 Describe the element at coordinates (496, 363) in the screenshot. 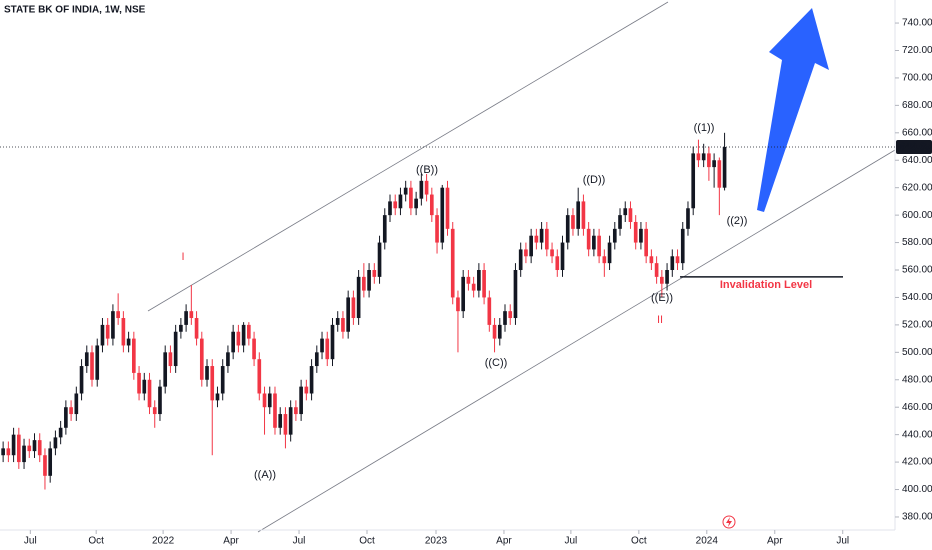

I see `wave-label: ((C))` at that location.